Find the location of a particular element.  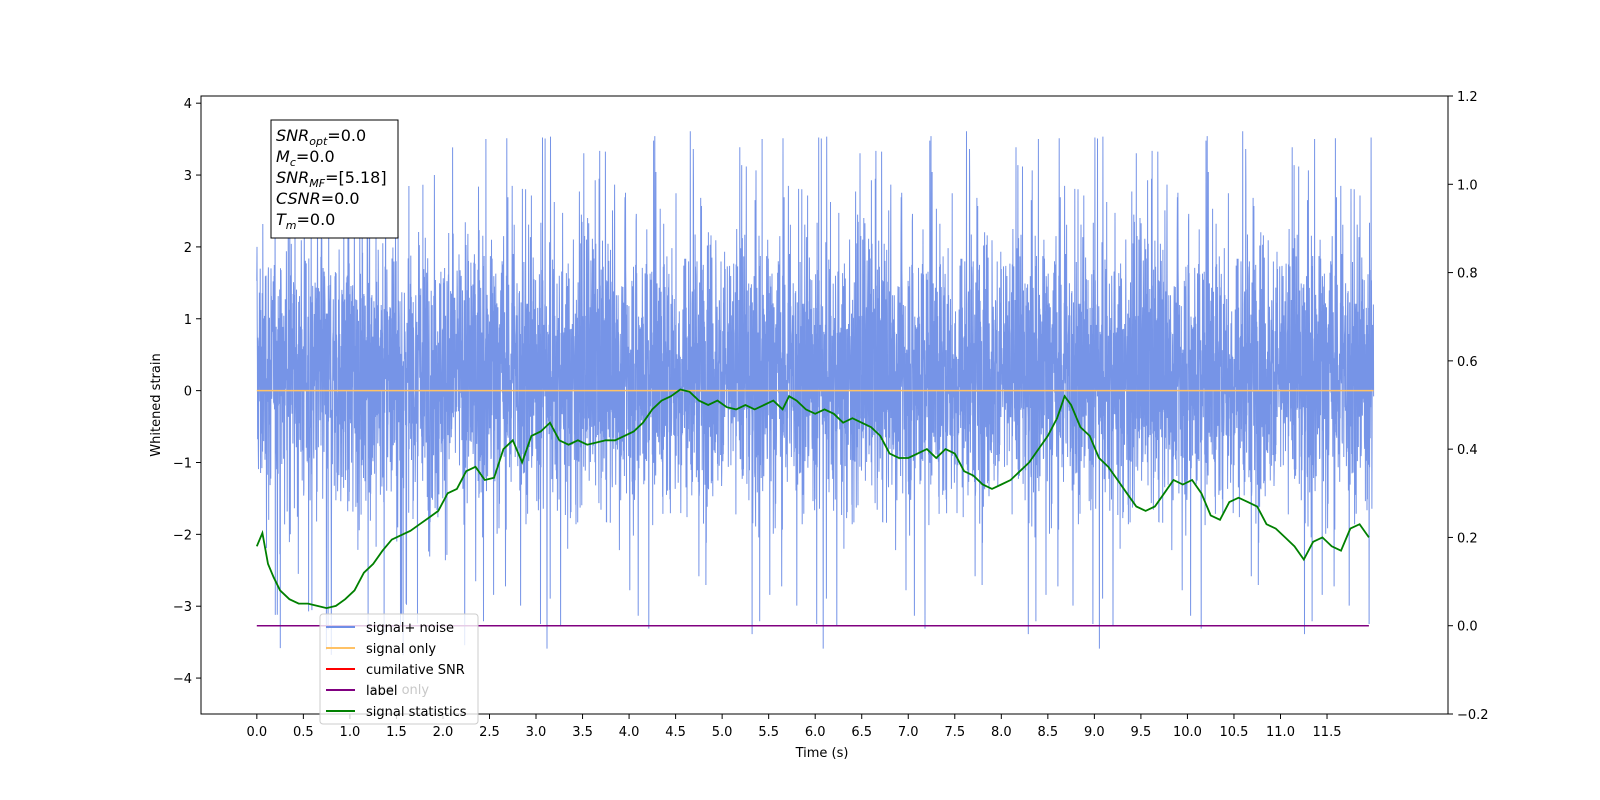

x-tick-label: 7.5 is located at coordinates (954, 732).